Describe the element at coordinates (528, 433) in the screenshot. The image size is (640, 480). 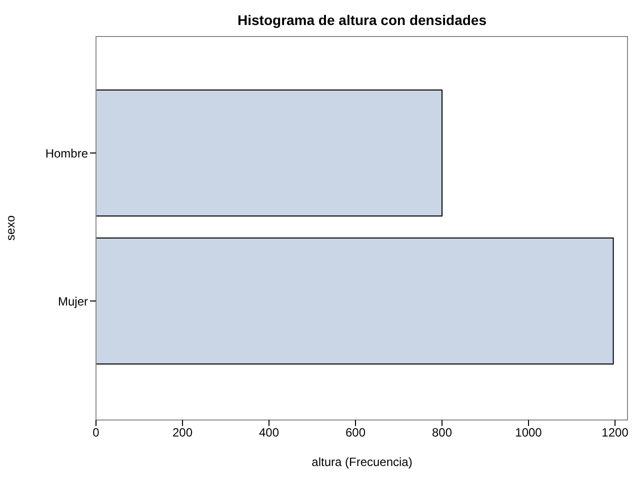
I see `x-tick-label: 1000` at that location.